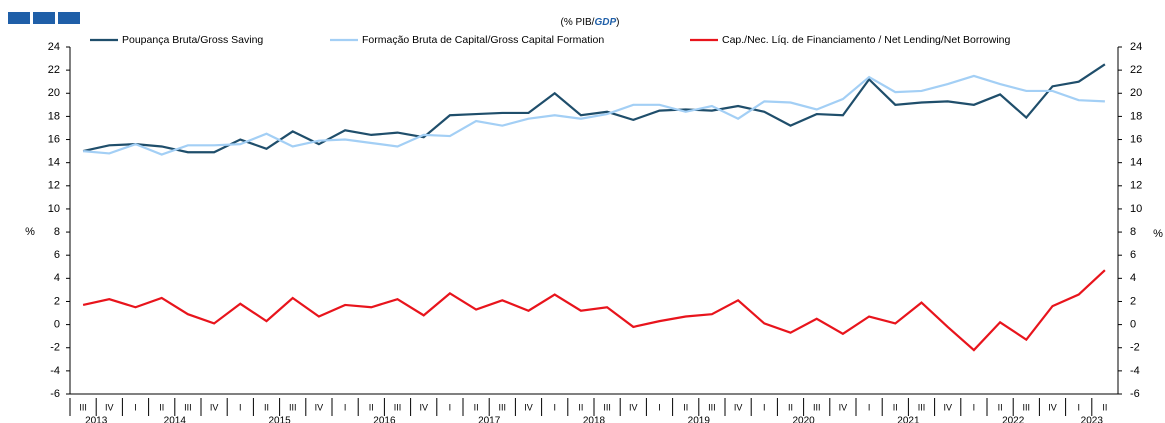 The height and width of the screenshot is (423, 1165). What do you see at coordinates (1136, 186) in the screenshot?
I see `y2-tick-label: 12` at bounding box center [1136, 186].